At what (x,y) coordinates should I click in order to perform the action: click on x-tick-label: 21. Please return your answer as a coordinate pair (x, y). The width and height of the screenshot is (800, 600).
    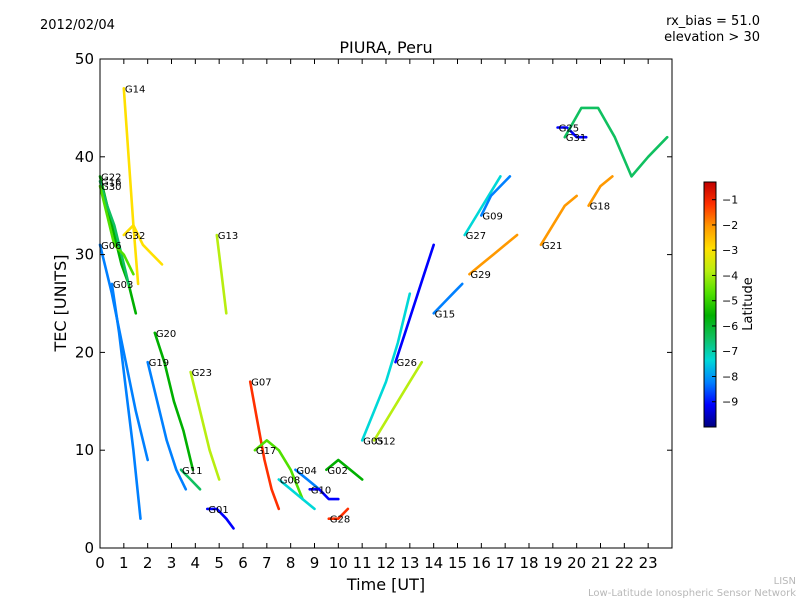
    Looking at the image, I should click on (600, 563).